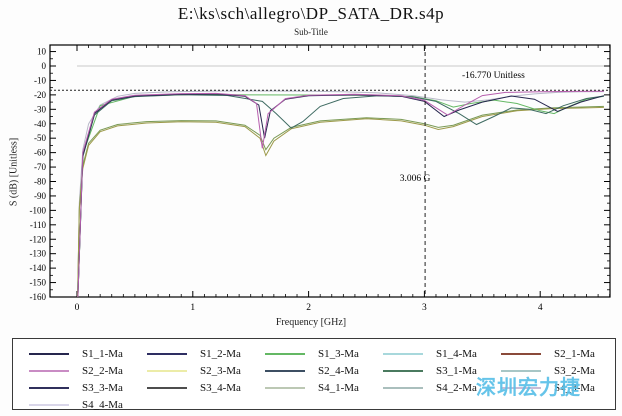  Describe the element at coordinates (574, 387) in the screenshot. I see `legend-label: S4_3-Ma` at that location.